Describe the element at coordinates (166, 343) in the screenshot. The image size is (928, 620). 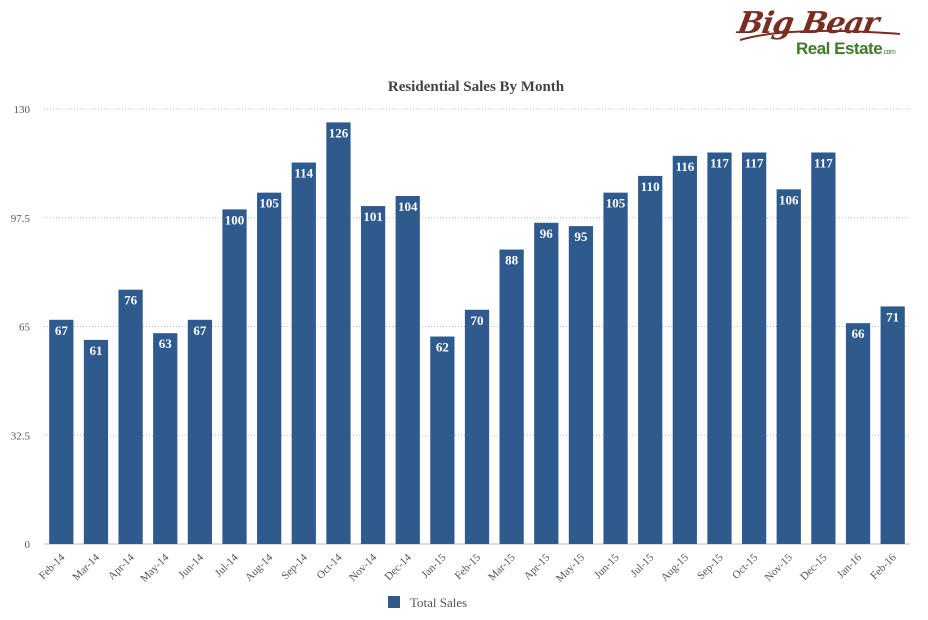
I see `bar-value-label: 63` at that location.